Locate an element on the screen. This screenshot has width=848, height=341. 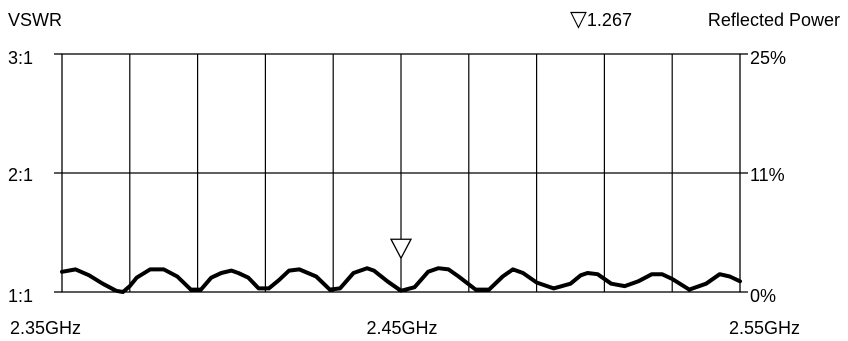
x-tick-label: 2.45GHz is located at coordinates (401, 328).